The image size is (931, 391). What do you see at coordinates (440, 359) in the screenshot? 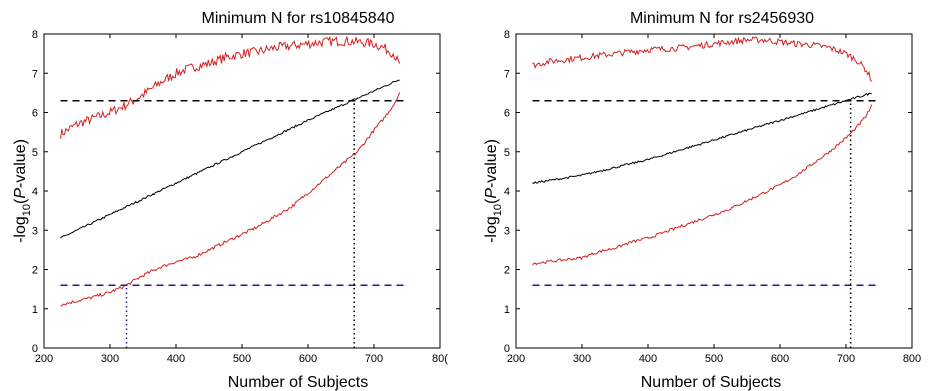
I see `x-tick-label: 80(` at bounding box center [440, 359].